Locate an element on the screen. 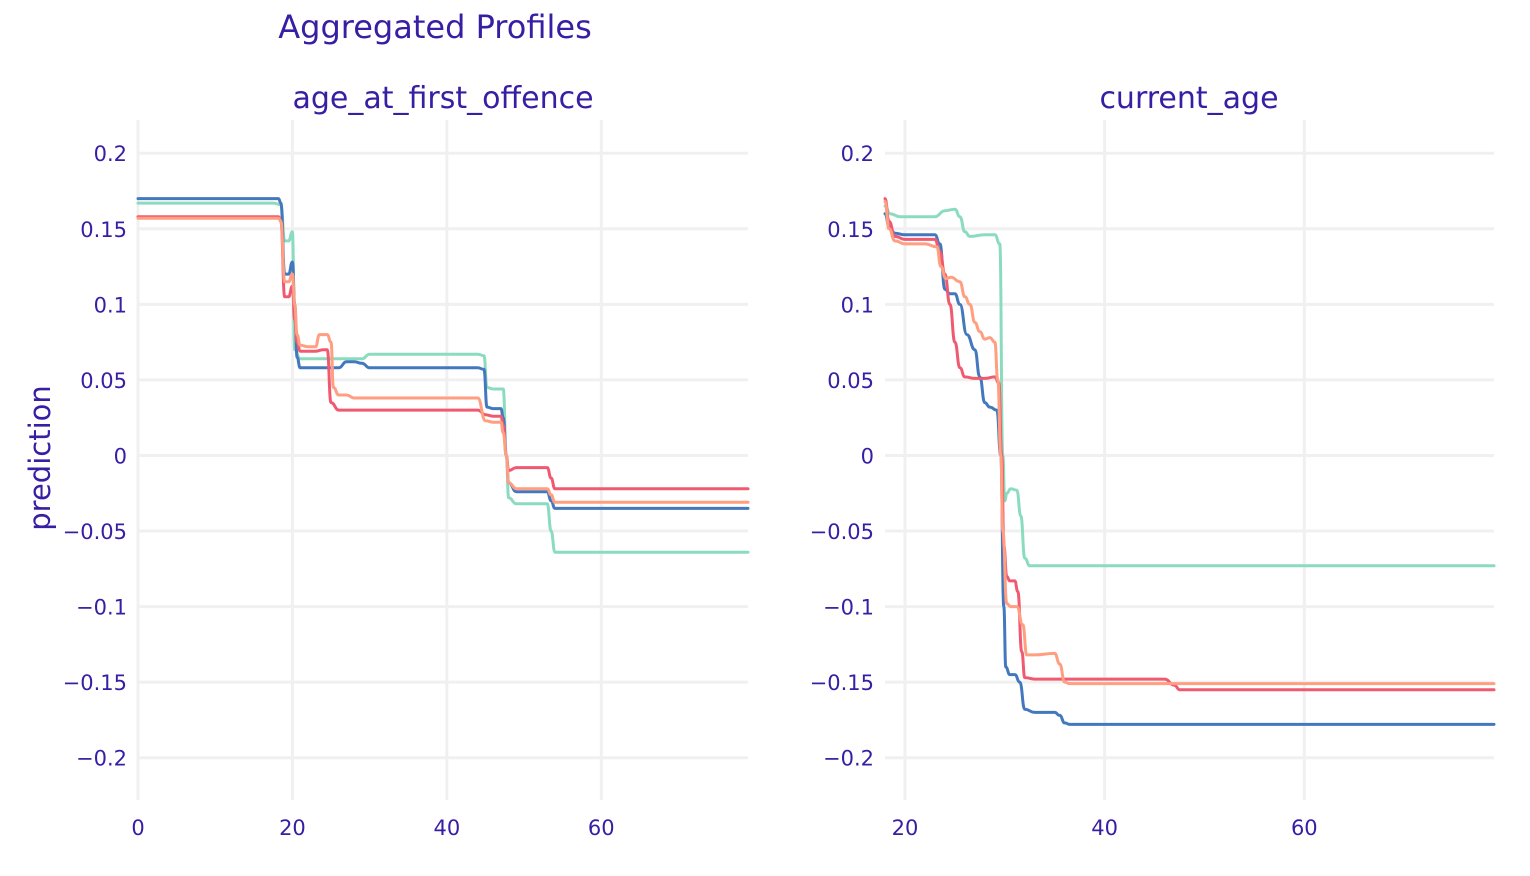  y-axis-label: prediction is located at coordinates (40, 458).